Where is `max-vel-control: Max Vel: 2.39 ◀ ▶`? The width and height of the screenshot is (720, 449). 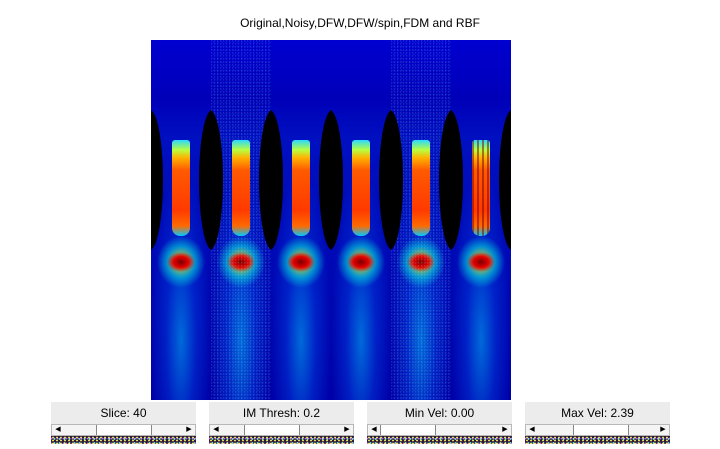
max-vel-control: Max Vel: 2.39 ◀ ▶ is located at coordinates (597, 423).